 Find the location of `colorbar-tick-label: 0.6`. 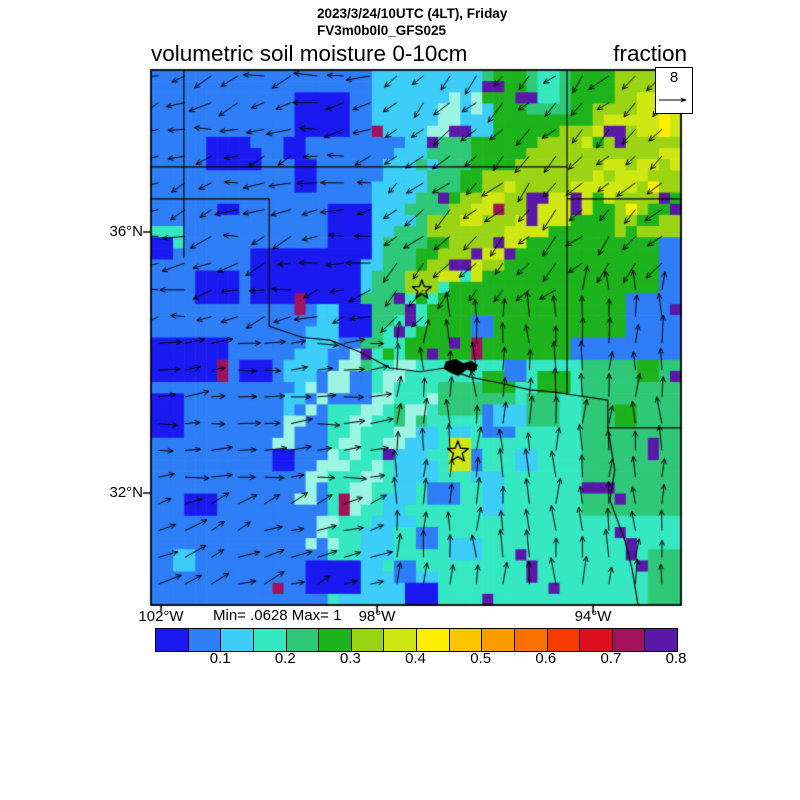

colorbar-tick-label: 0.6 is located at coordinates (546, 658).